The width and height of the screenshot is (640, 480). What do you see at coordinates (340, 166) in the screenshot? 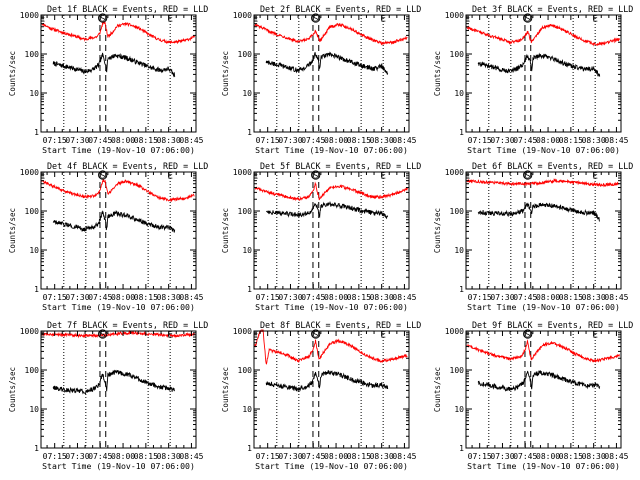
I see `panel-title: Det 5f BLACK = Events, RED = LLD` at bounding box center [340, 166].